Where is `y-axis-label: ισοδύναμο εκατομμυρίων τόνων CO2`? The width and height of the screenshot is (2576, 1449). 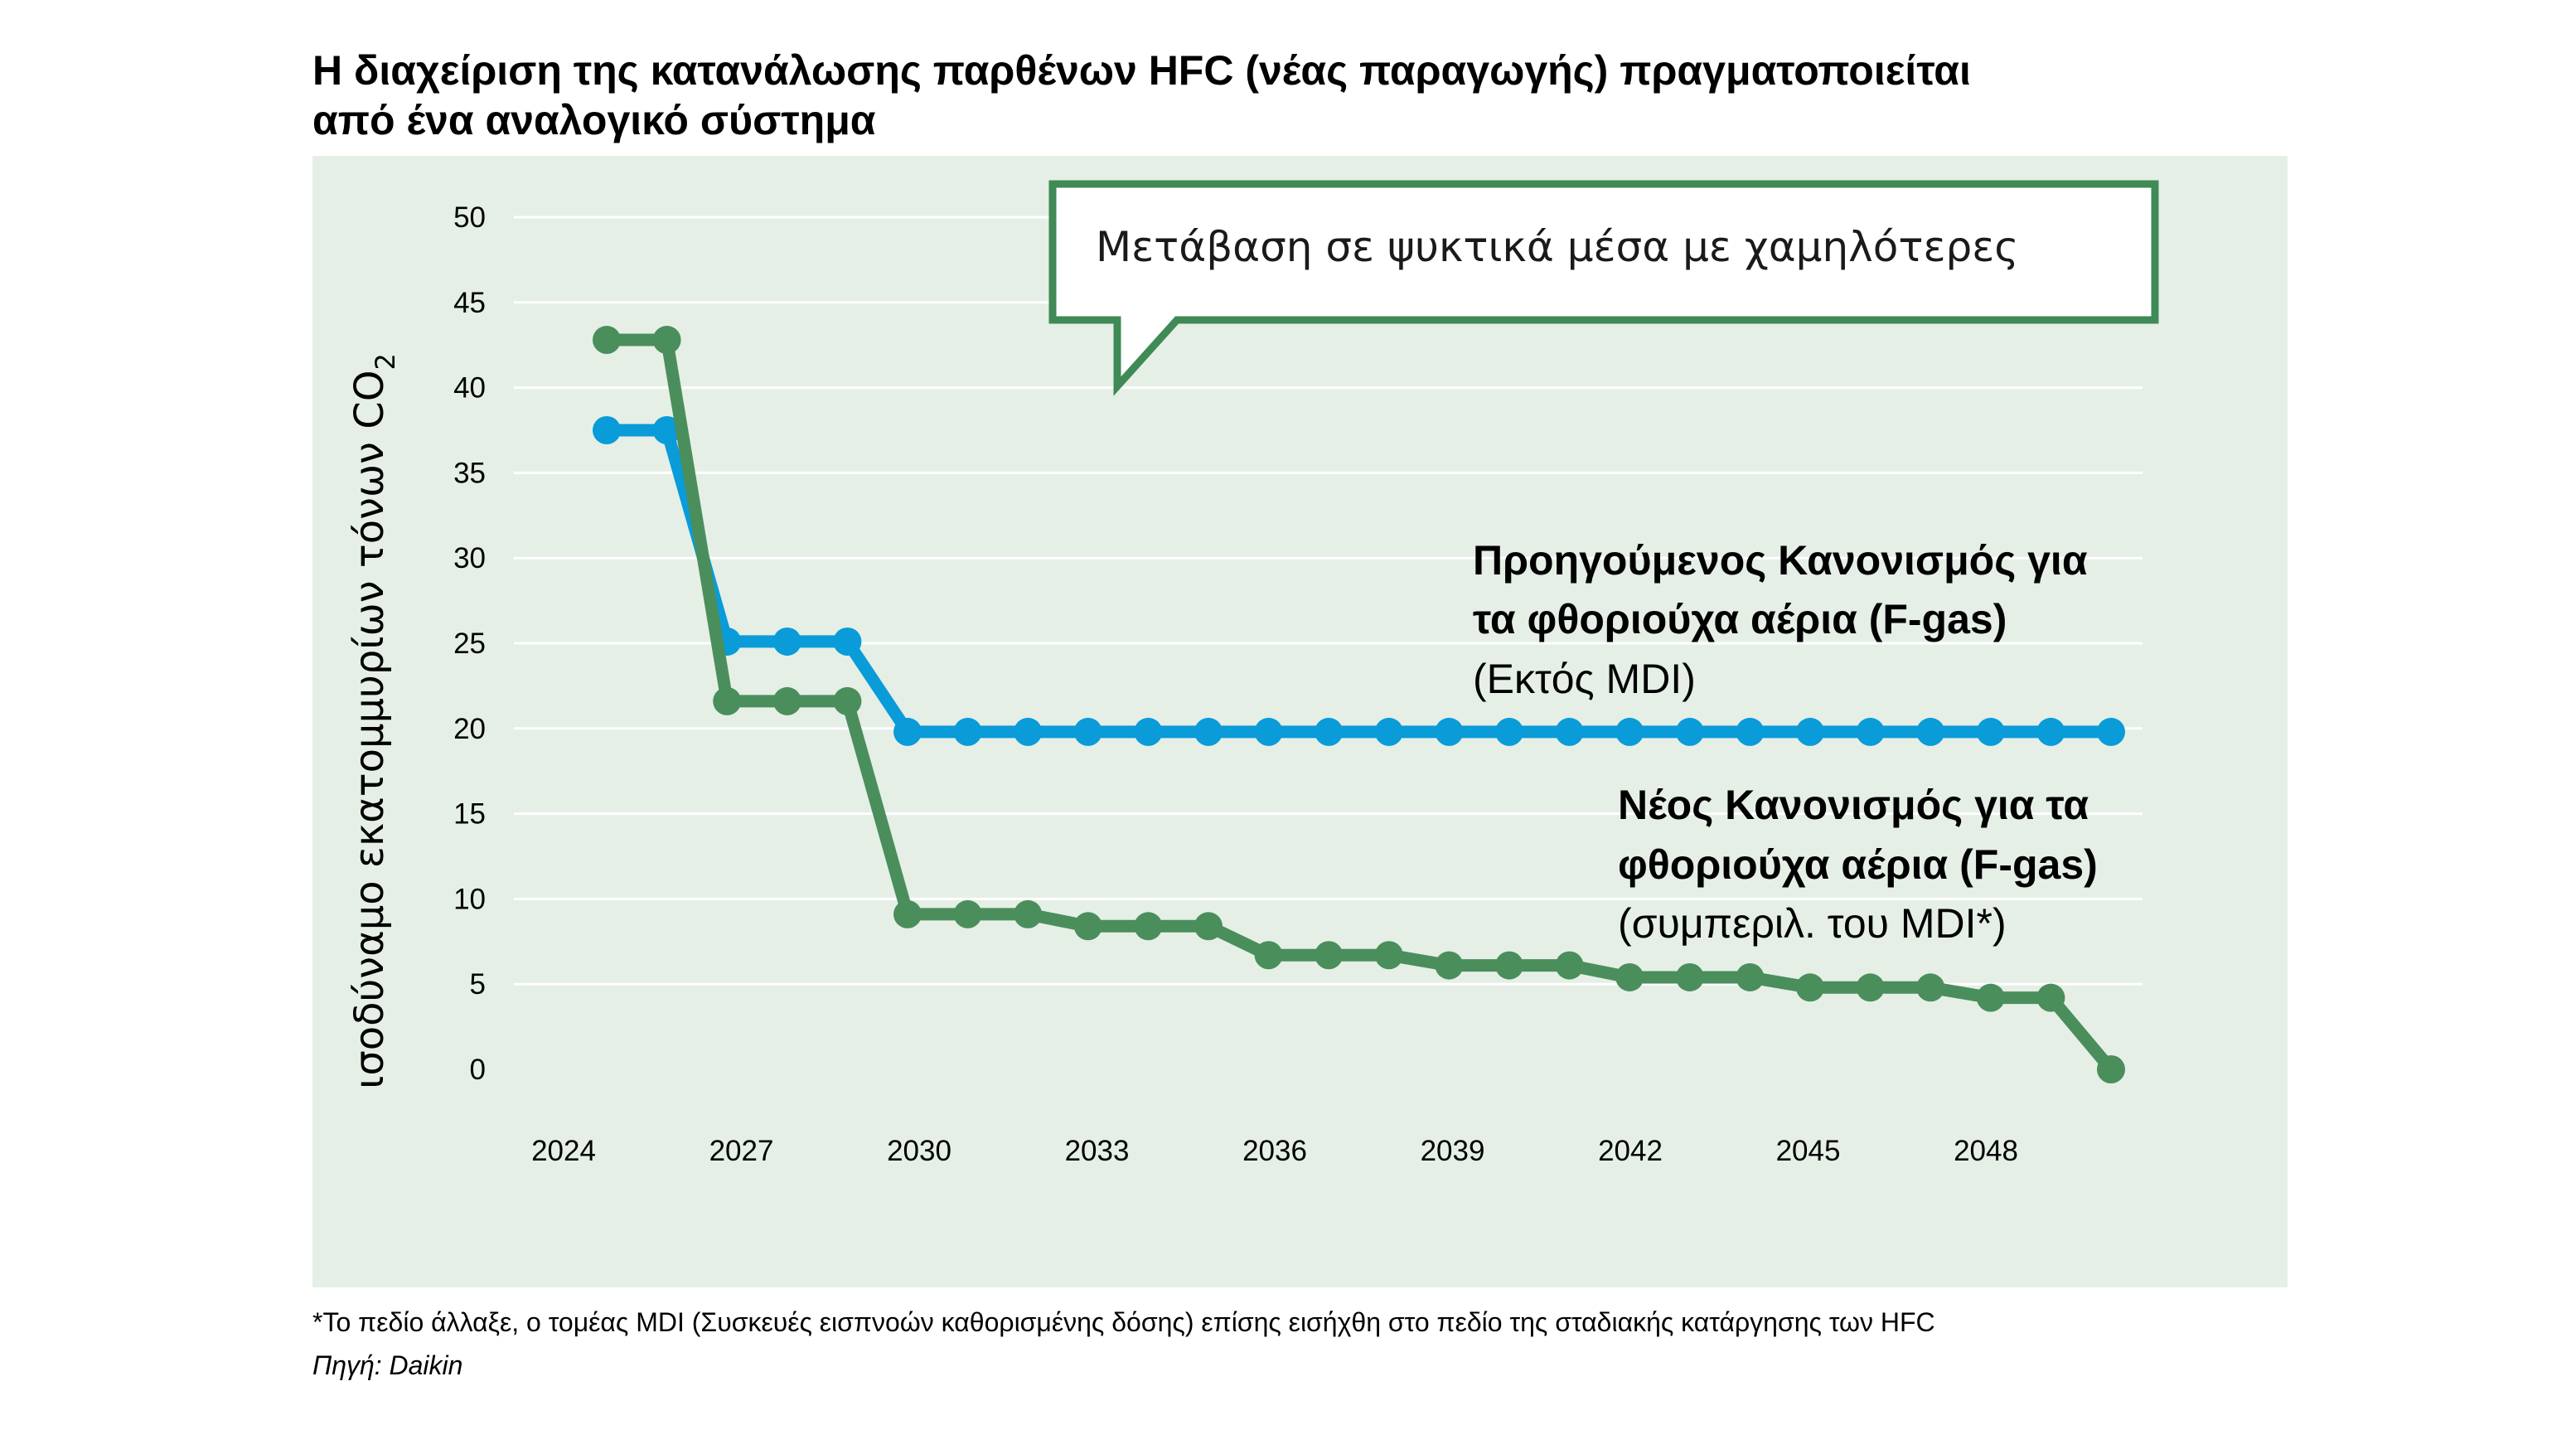
y-axis-label: ισοδύναμο εκατομμυρίων τόνων CO2 is located at coordinates (373, 721).